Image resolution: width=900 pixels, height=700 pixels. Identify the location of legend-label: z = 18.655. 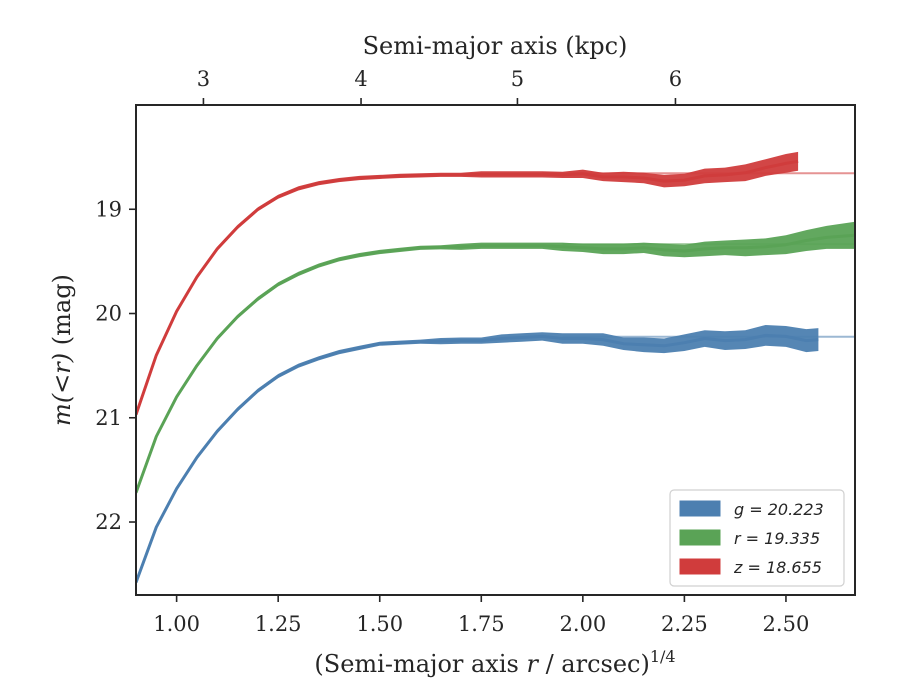
(777, 567).